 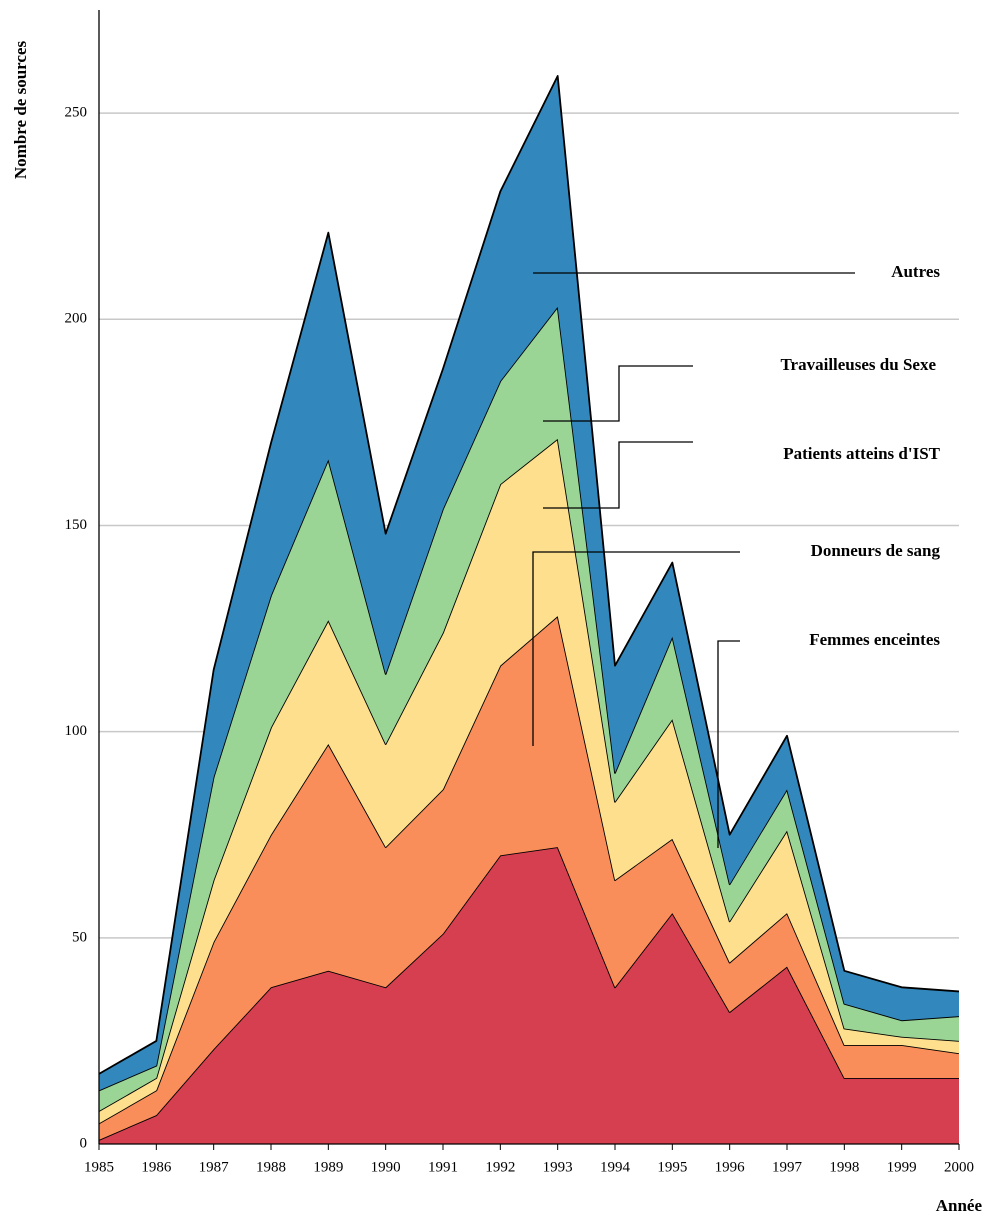 I want to click on x-tick-label: 1996, so click(x=730, y=1167).